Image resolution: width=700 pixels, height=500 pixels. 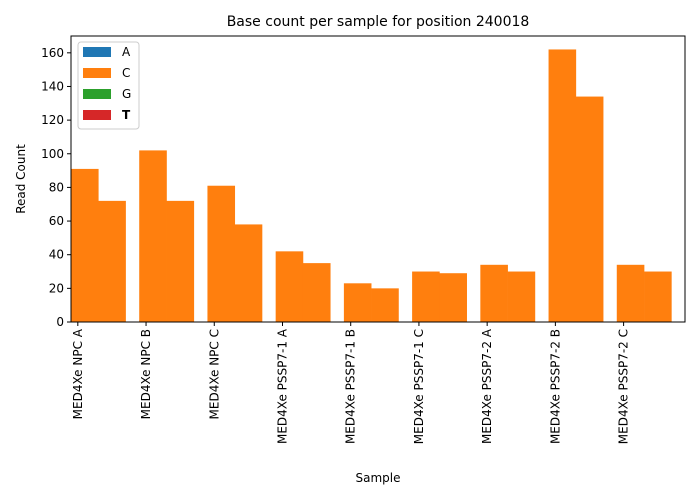 I want to click on x-tick-label: MED4Xe PSSP7-1 A, so click(x=282, y=386).